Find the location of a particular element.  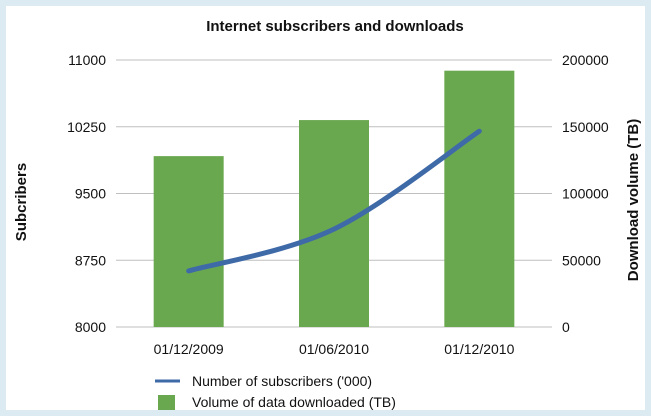

y-left-tick-label: 10250 is located at coordinates (86, 127).